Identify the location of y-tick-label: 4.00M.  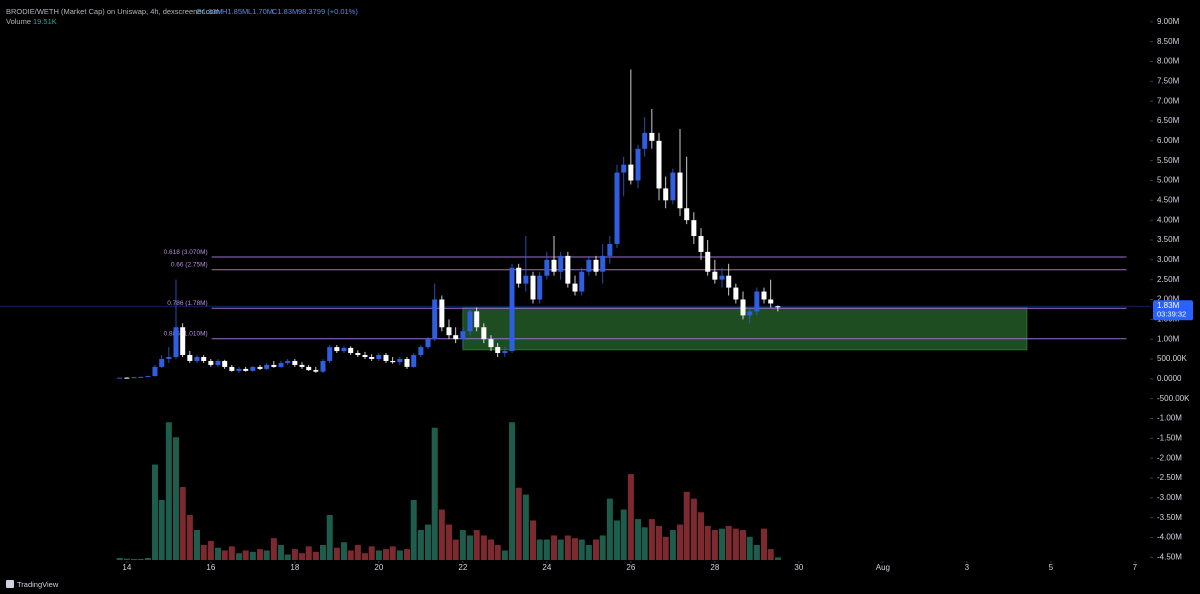
(1168, 219).